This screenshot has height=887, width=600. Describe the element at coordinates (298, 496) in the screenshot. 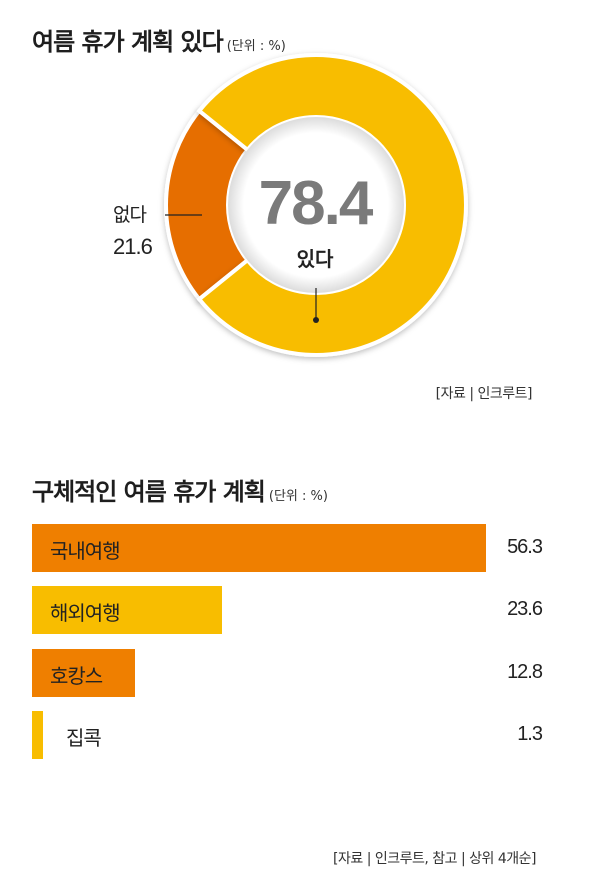

I see `bar-unit-text: (단위 : %)` at that location.